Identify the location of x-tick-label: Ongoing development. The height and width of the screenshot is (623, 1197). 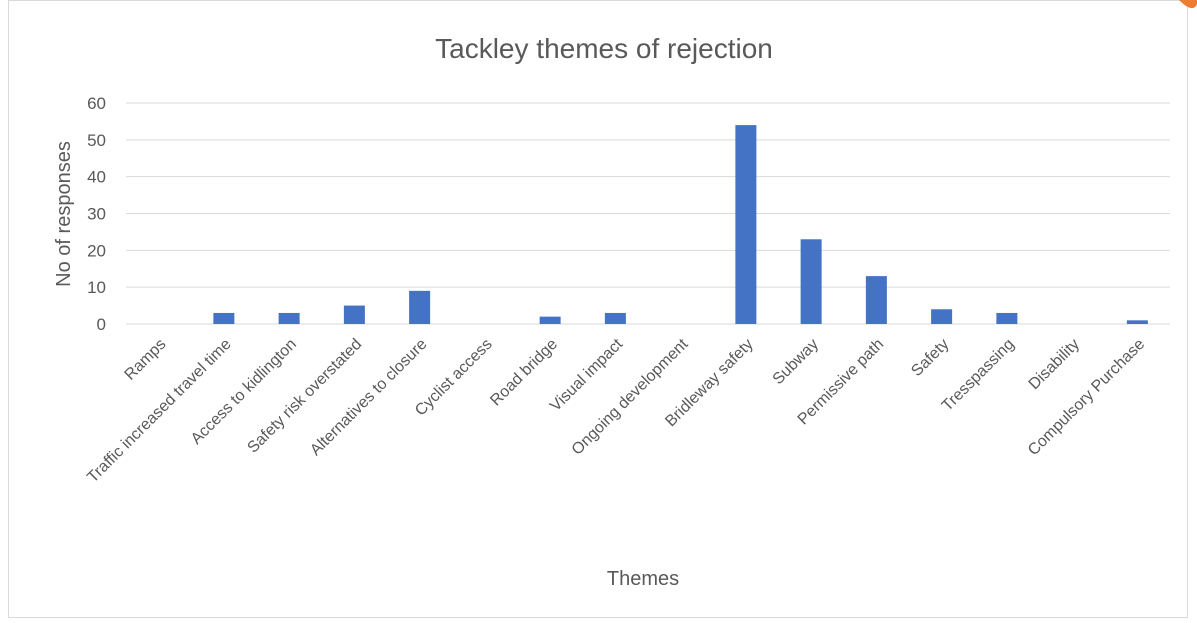
(630, 396).